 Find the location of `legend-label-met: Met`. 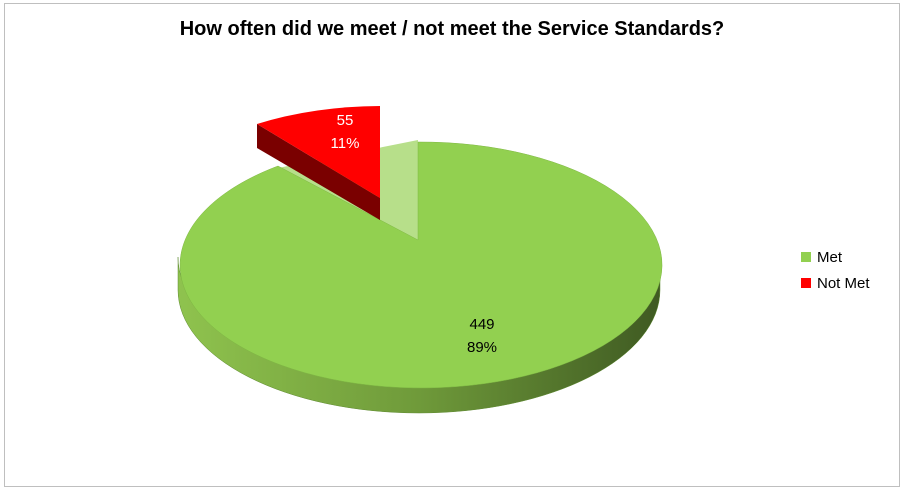

legend-label-met: Met is located at coordinates (830, 257).